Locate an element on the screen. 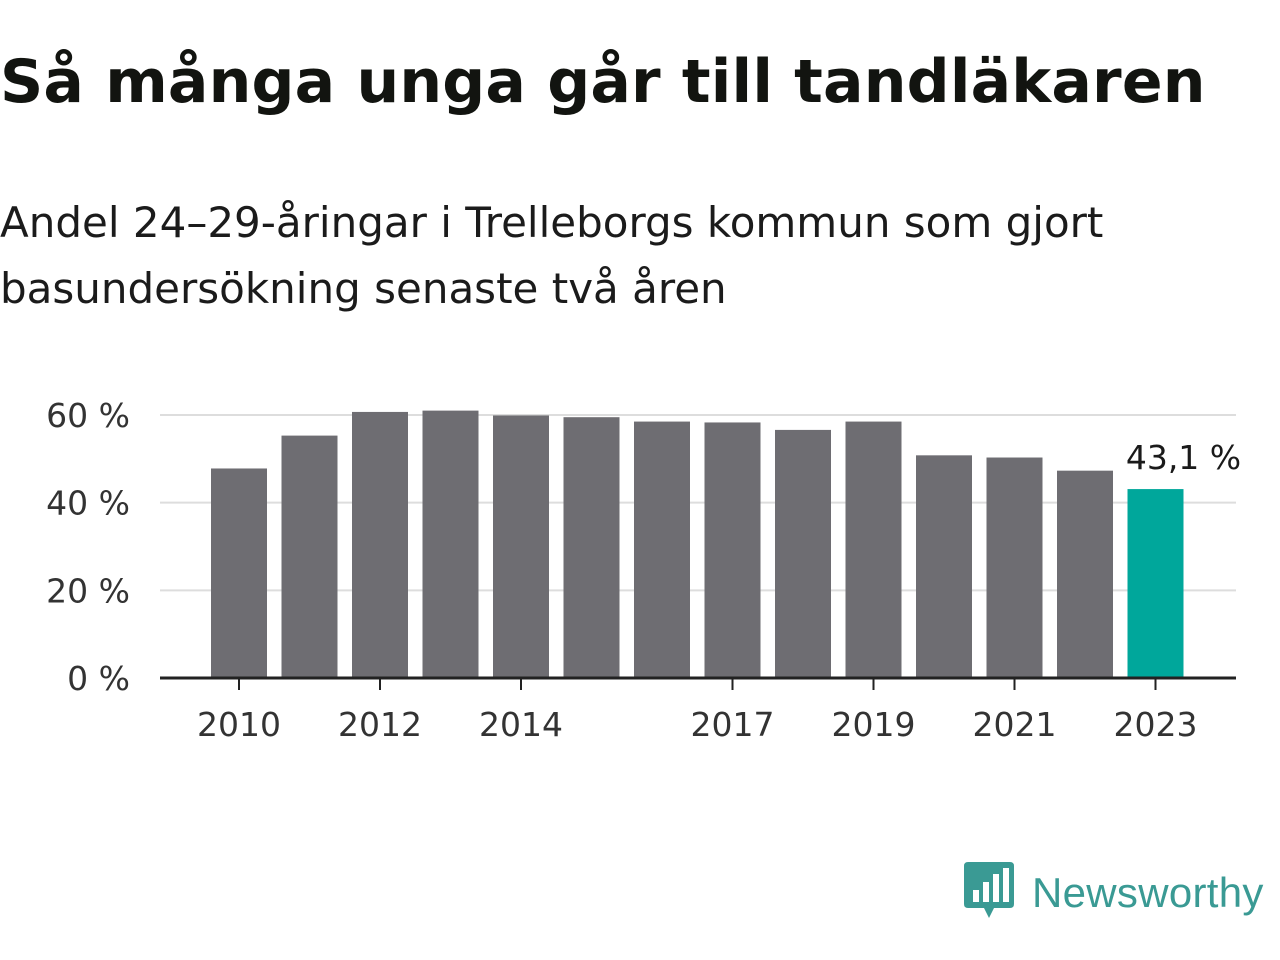 The width and height of the screenshot is (1280, 960). x-tick-label: 2010 is located at coordinates (239, 724).